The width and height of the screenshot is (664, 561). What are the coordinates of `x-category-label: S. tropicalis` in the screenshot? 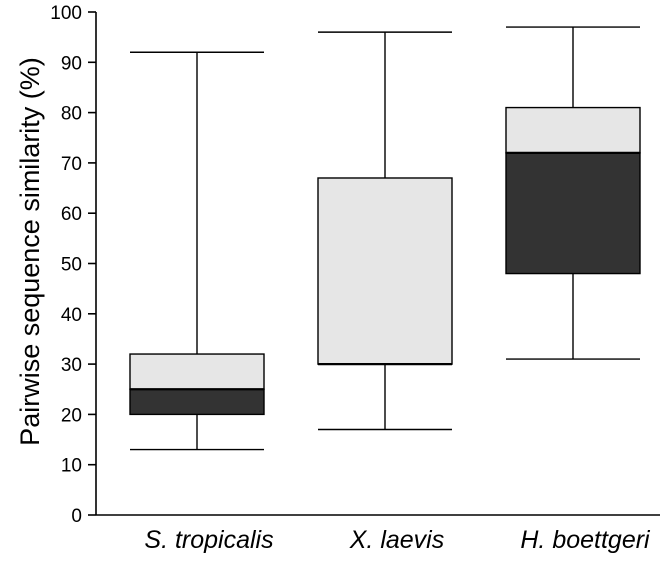 It's located at (208, 540).